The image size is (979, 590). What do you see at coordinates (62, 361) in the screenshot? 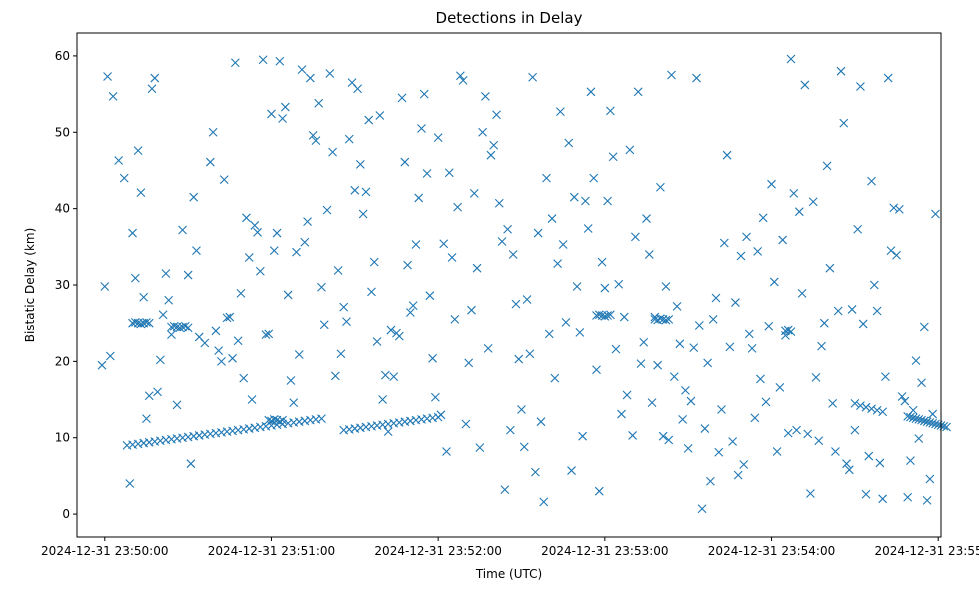
I see `y-tick-label: 20` at bounding box center [62, 361].